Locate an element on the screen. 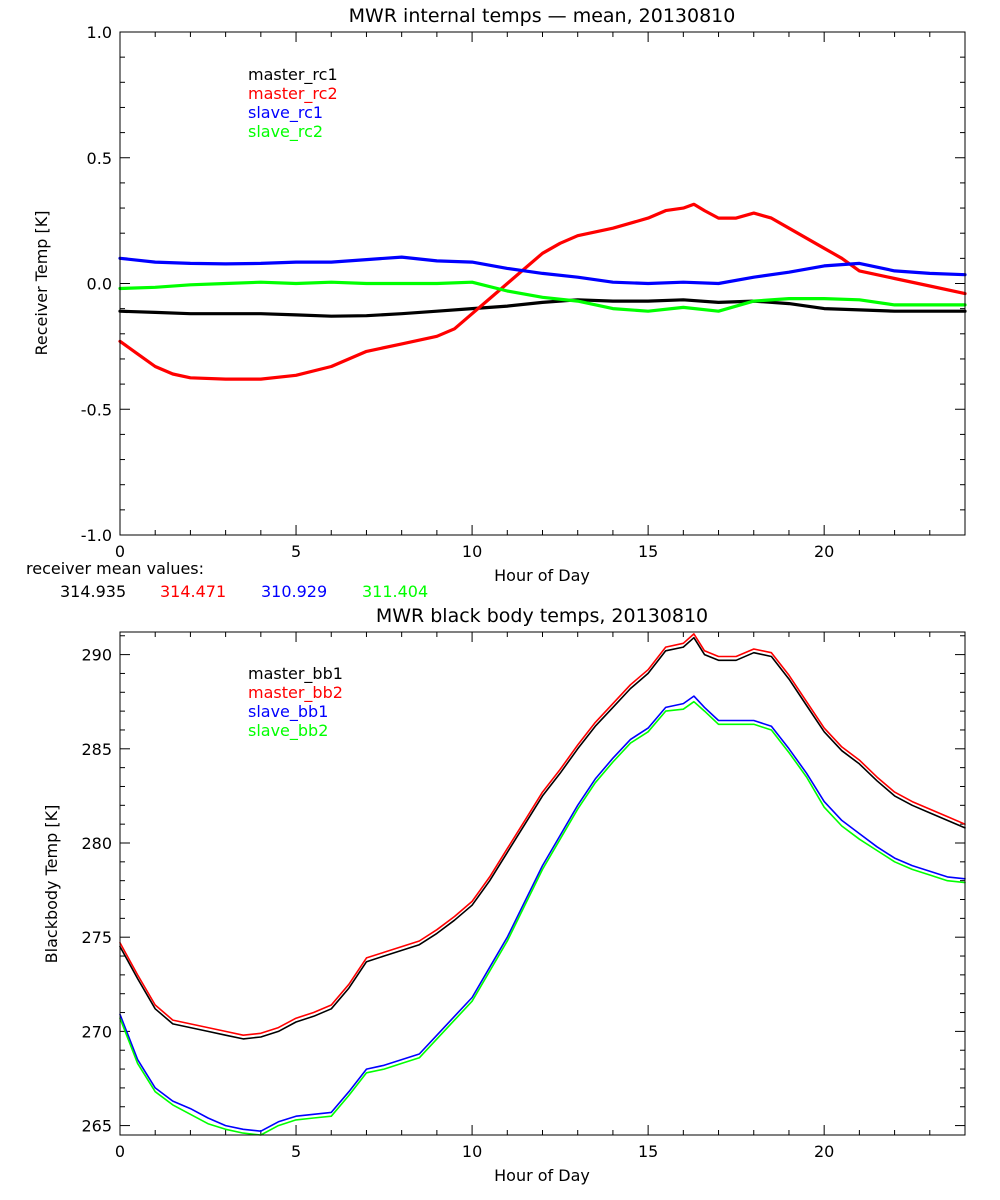  series-lines is located at coordinates (542, 291).